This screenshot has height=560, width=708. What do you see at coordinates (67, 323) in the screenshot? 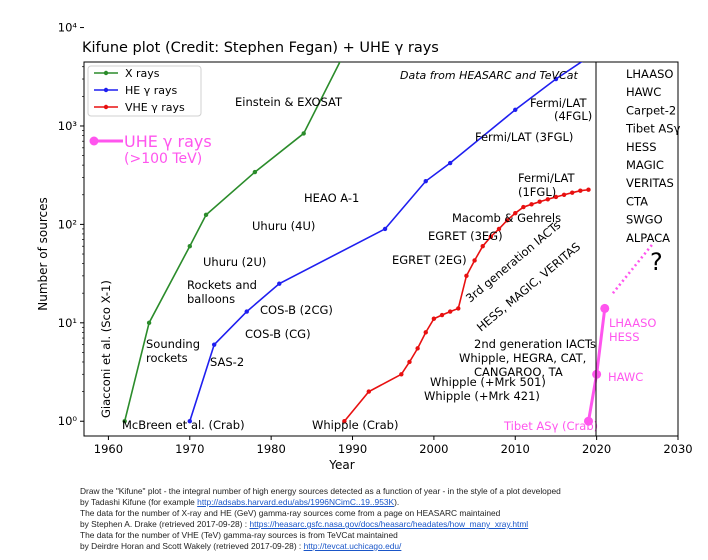
I see `y-tick-label: 10¹` at bounding box center [67, 323].